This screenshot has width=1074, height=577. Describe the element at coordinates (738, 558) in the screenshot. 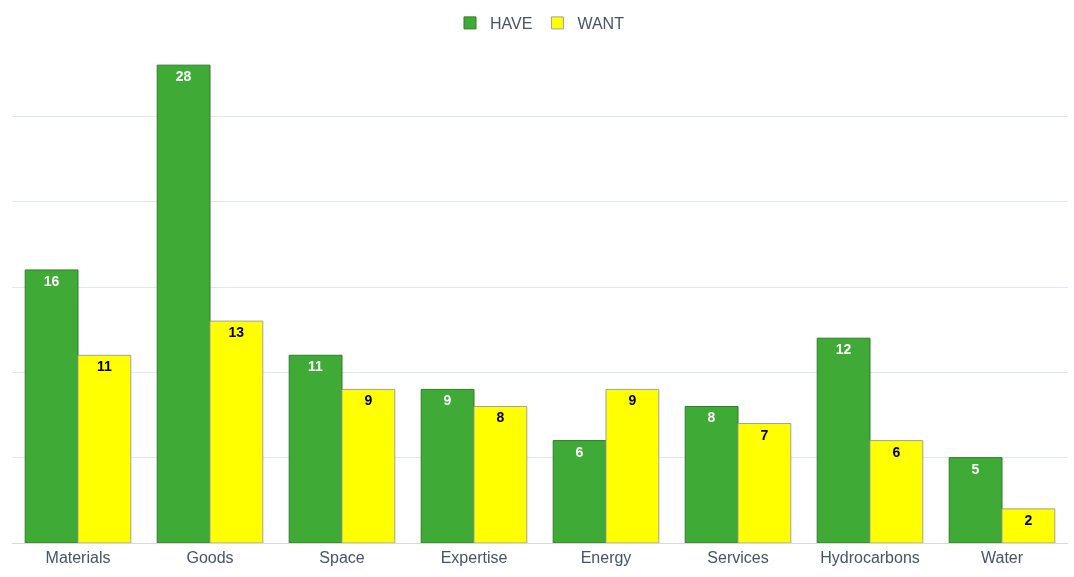

I see `x-tick-label: Services` at that location.